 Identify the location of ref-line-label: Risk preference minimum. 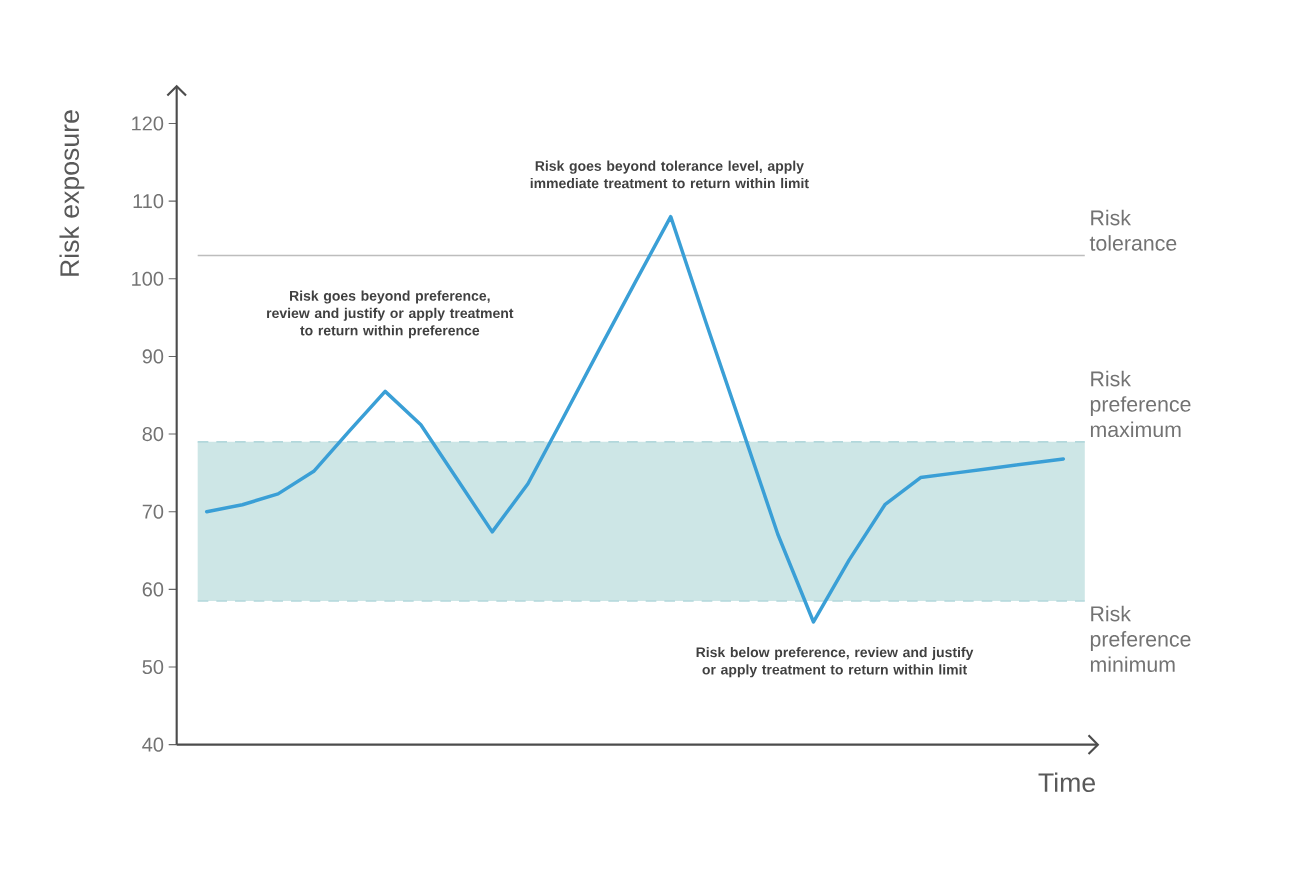
(1140, 639).